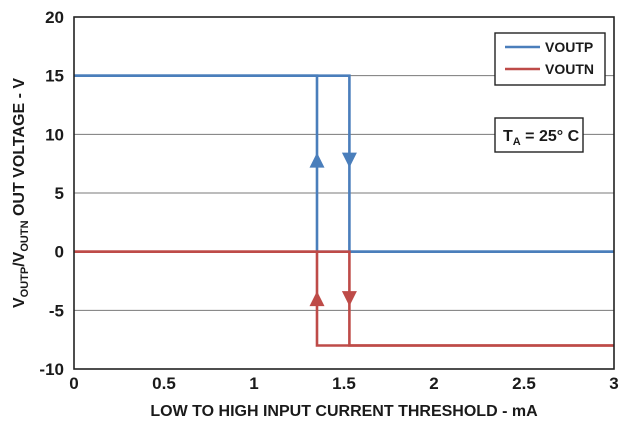  I want to click on legend-label-voutp: VOUTP, so click(569, 47).